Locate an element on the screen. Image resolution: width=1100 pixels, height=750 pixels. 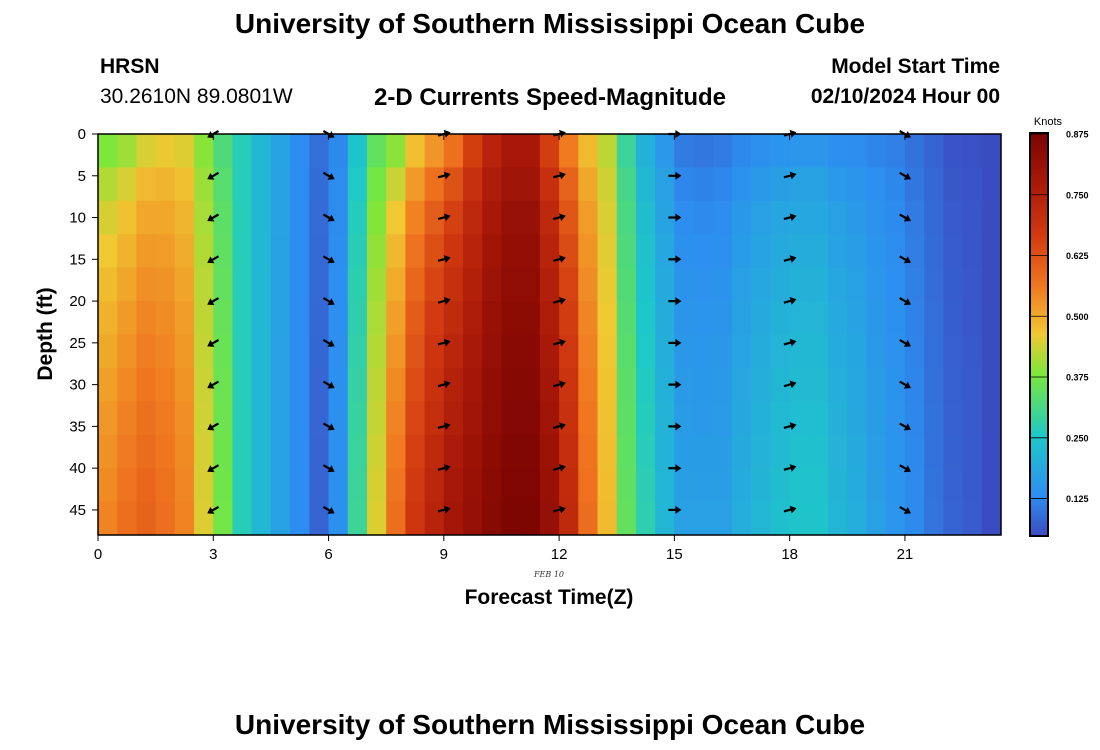
chart-title: 2-D Currents Speed-Magnitude is located at coordinates (550, 97).